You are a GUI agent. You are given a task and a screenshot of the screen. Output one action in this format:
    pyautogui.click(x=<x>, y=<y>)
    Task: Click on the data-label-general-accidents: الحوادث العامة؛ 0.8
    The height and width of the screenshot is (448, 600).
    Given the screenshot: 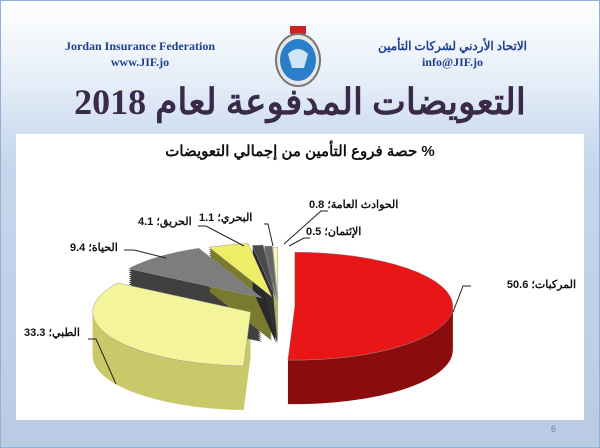 What is the action you would take?
    pyautogui.click(x=354, y=205)
    